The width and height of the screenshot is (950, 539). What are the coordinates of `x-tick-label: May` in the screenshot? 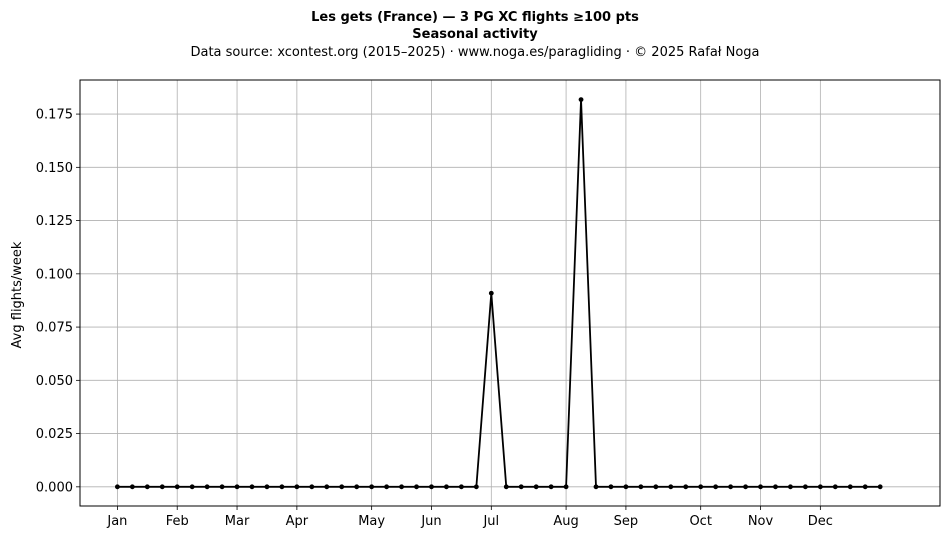 It's located at (371, 521).